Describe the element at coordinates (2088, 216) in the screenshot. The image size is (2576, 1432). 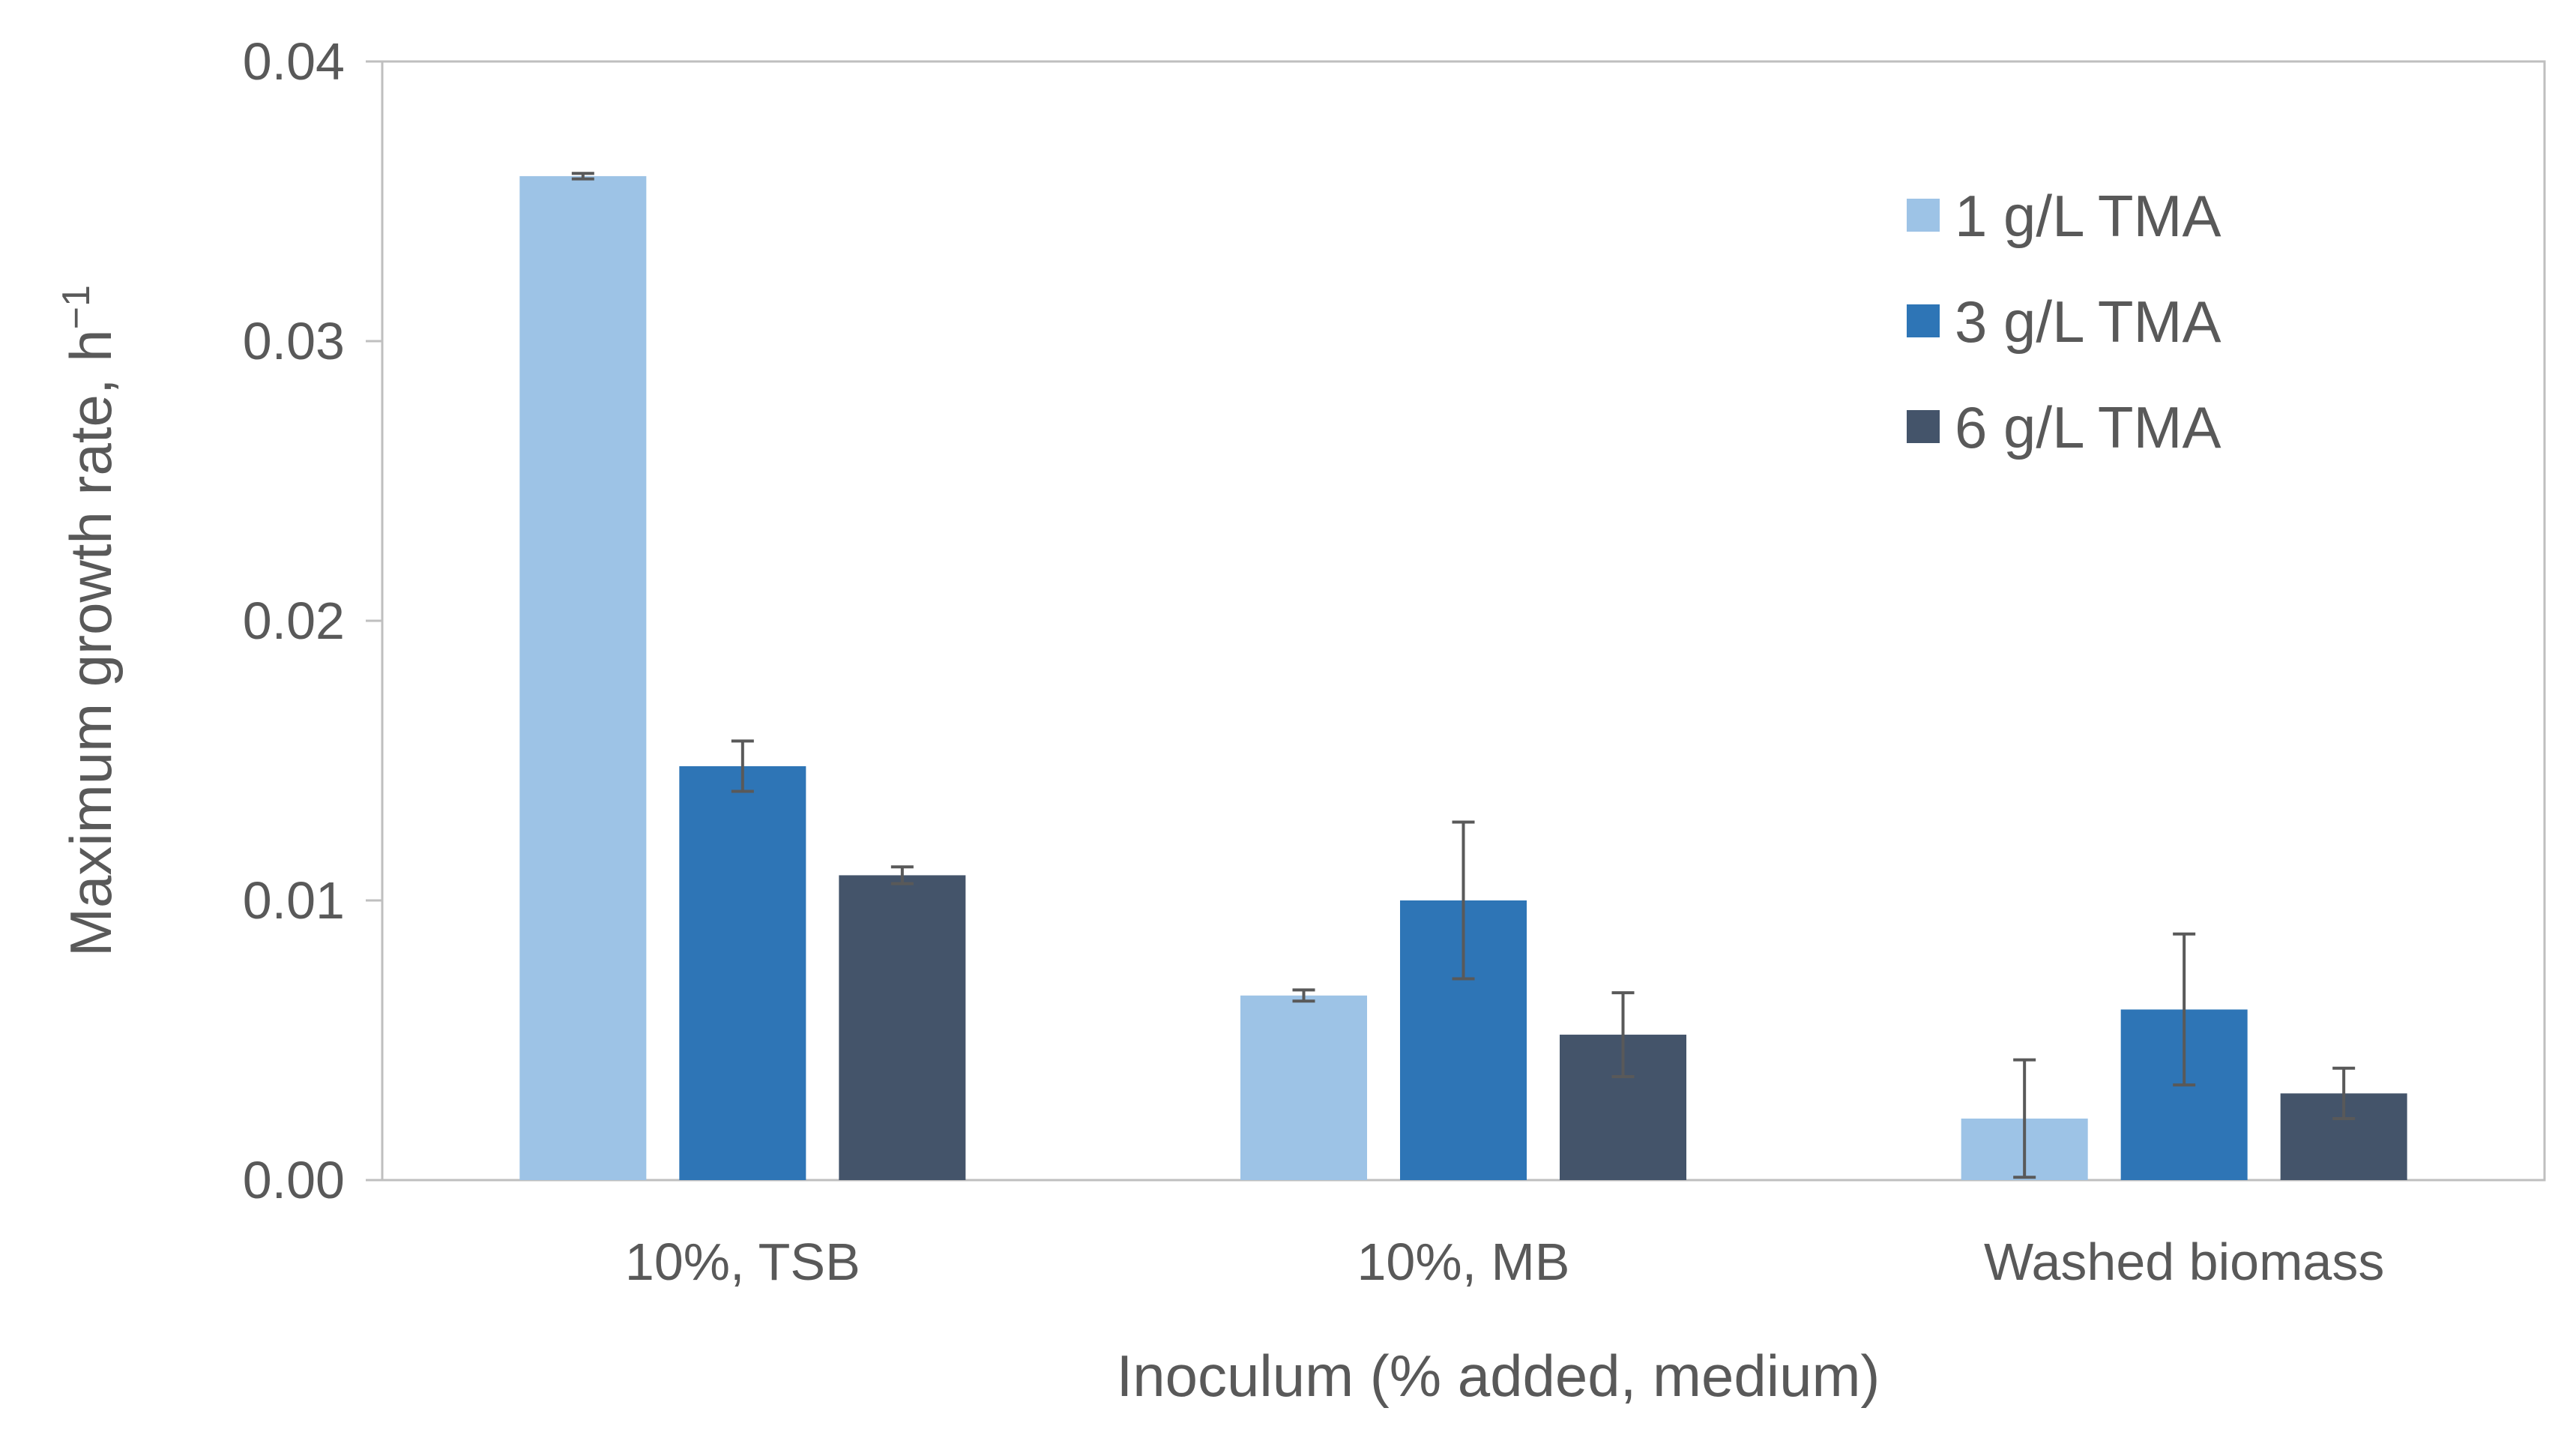
I see `legend-label: 1 g/L TMA` at that location.